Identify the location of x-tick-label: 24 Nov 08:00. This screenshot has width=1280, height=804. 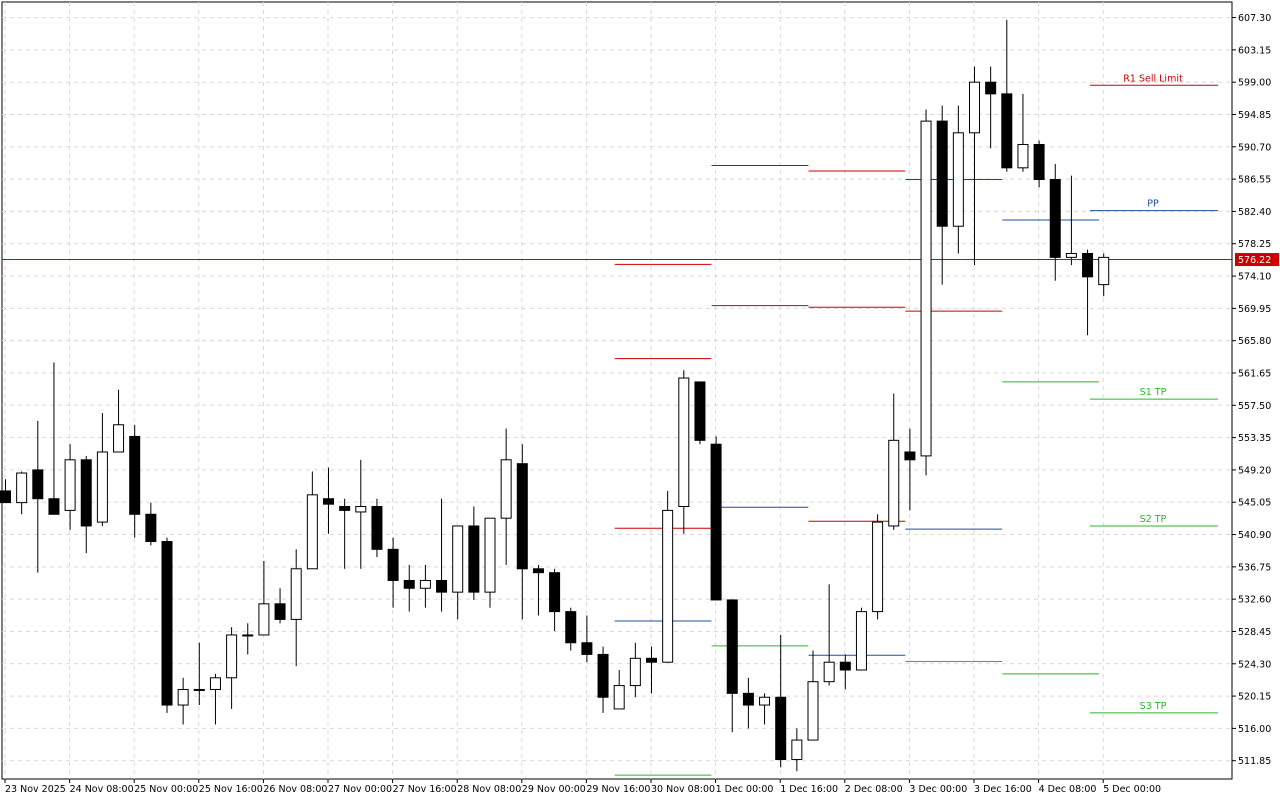
(102, 789).